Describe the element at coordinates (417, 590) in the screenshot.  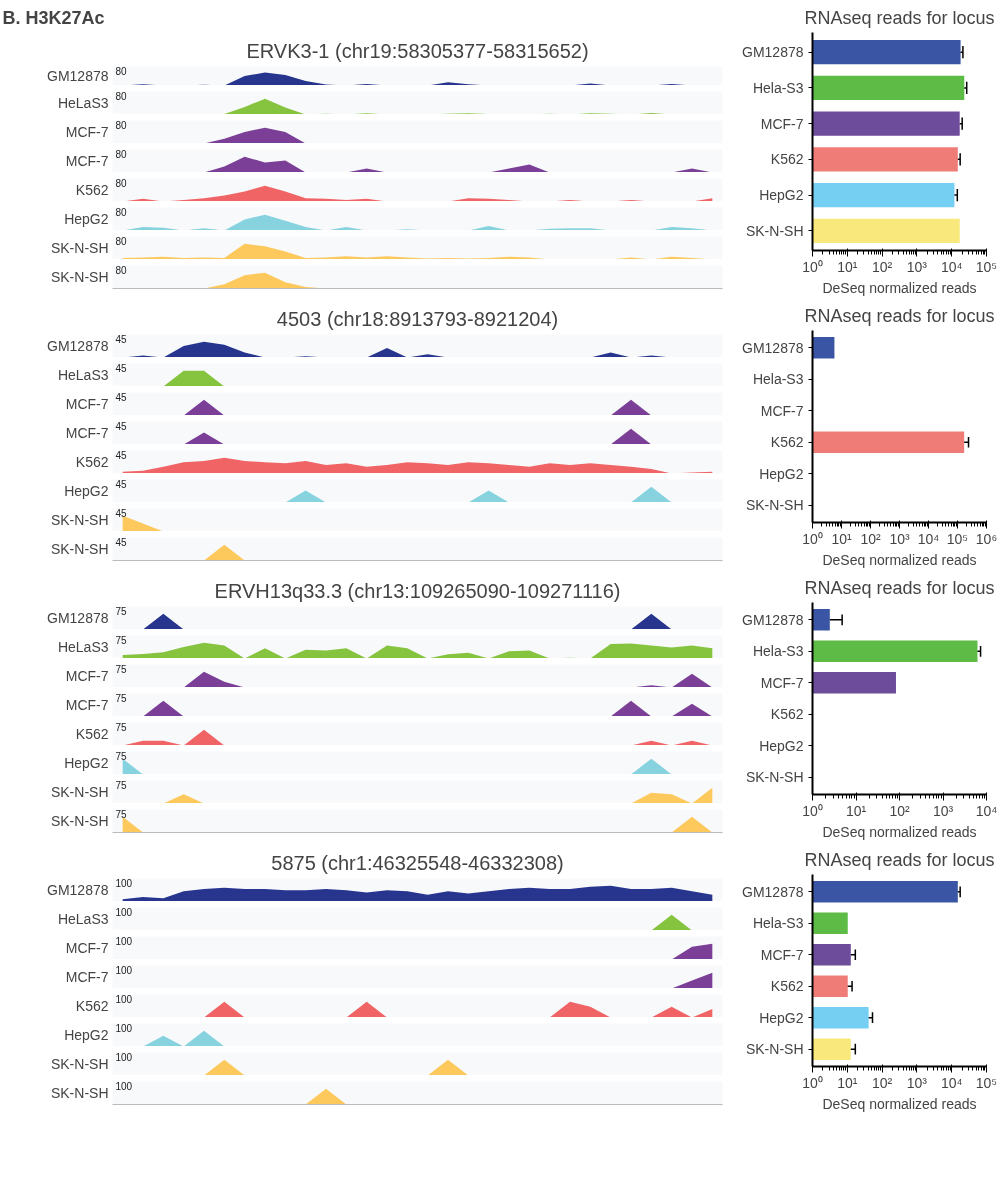
I see `chart-title: ERVH13q33.3 (chr13:109265090-109271116)` at that location.